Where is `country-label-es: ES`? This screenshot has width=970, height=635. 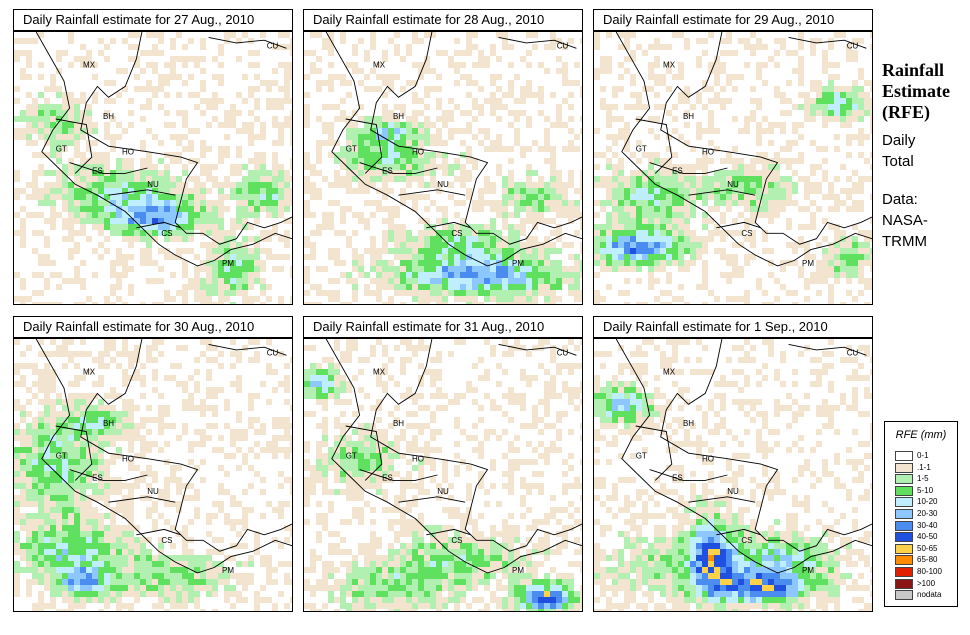
country-label-es: ES is located at coordinates (677, 170).